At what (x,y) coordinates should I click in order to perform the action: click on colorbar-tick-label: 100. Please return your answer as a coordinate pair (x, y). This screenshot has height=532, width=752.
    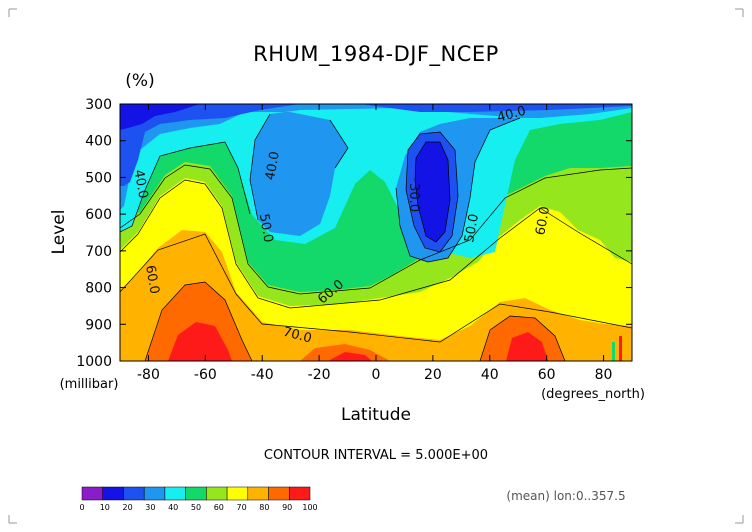
    Looking at the image, I should click on (309, 507).